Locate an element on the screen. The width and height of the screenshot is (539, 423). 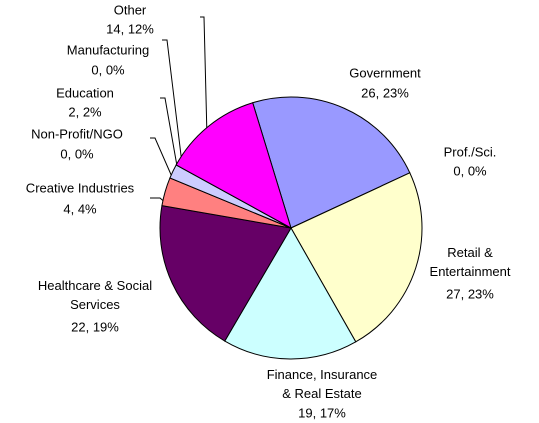
slice-label: Finance, Insurance & Real Estate is located at coordinates (322, 384).